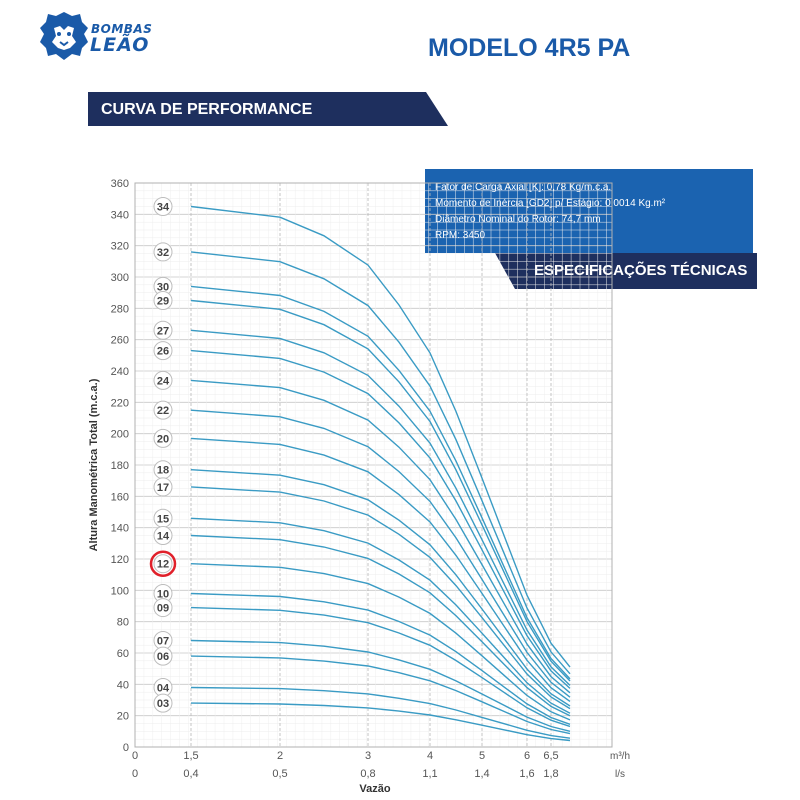  What do you see at coordinates (481, 774) in the screenshot?
I see `x-tick-label-ls: 1,4` at bounding box center [481, 774].